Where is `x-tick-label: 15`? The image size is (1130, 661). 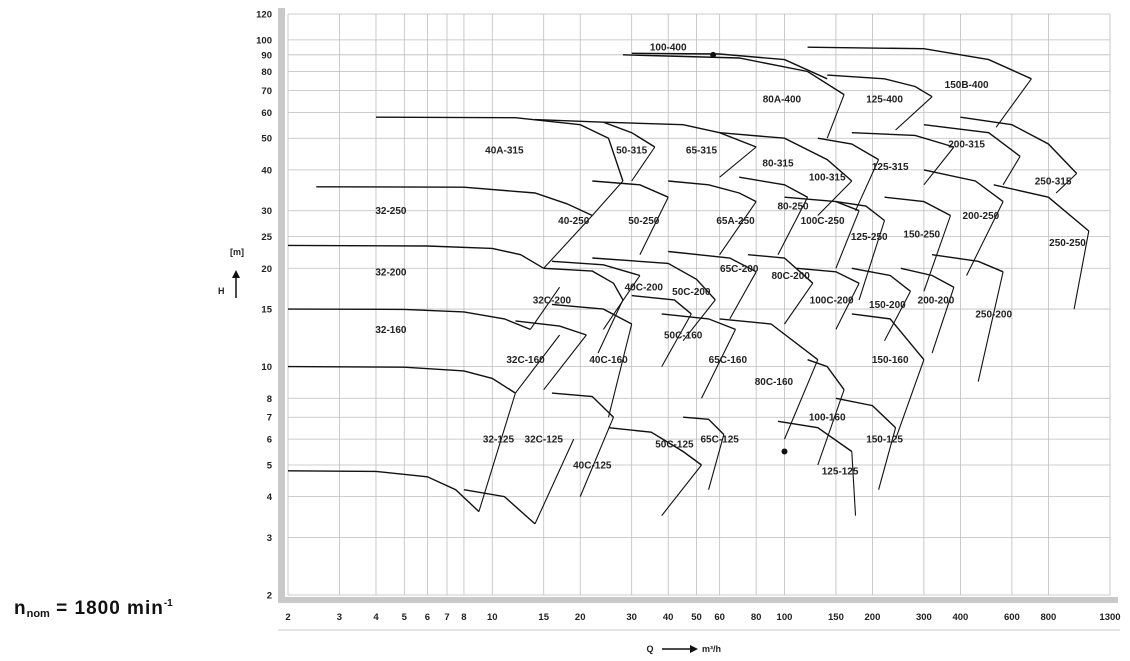
x-tick-label: 15 is located at coordinates (543, 617).